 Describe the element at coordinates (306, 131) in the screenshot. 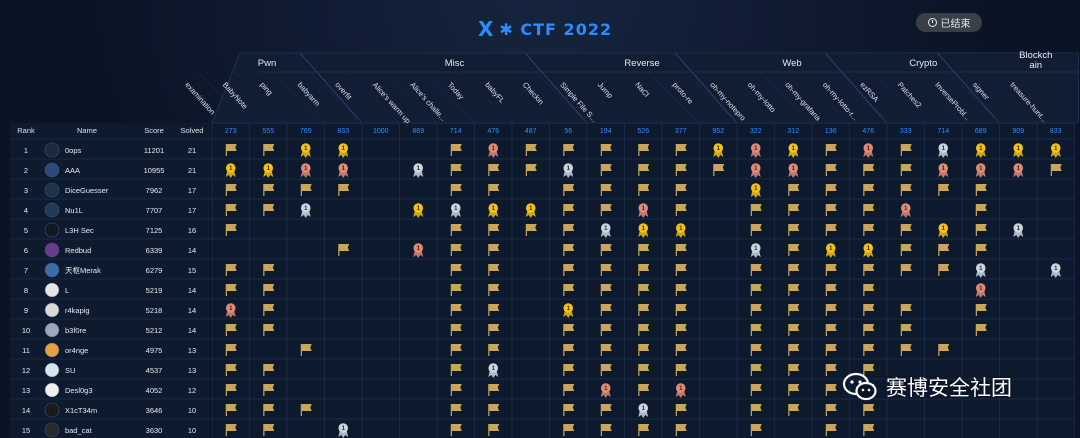

I see `challenge-points: 769` at that location.